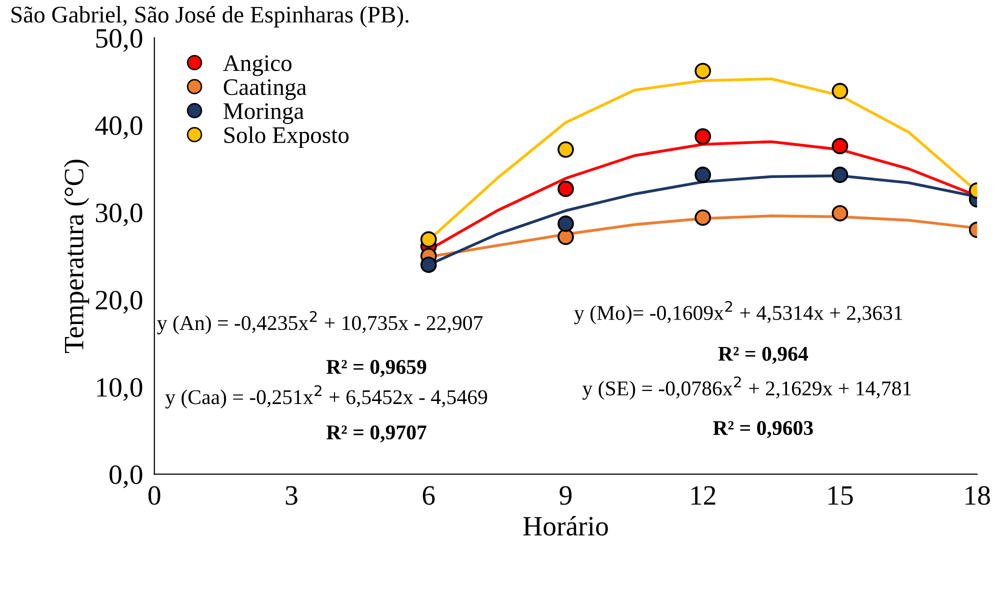  Describe the element at coordinates (119, 389) in the screenshot. I see `y-tick-label: 10,0` at that location.